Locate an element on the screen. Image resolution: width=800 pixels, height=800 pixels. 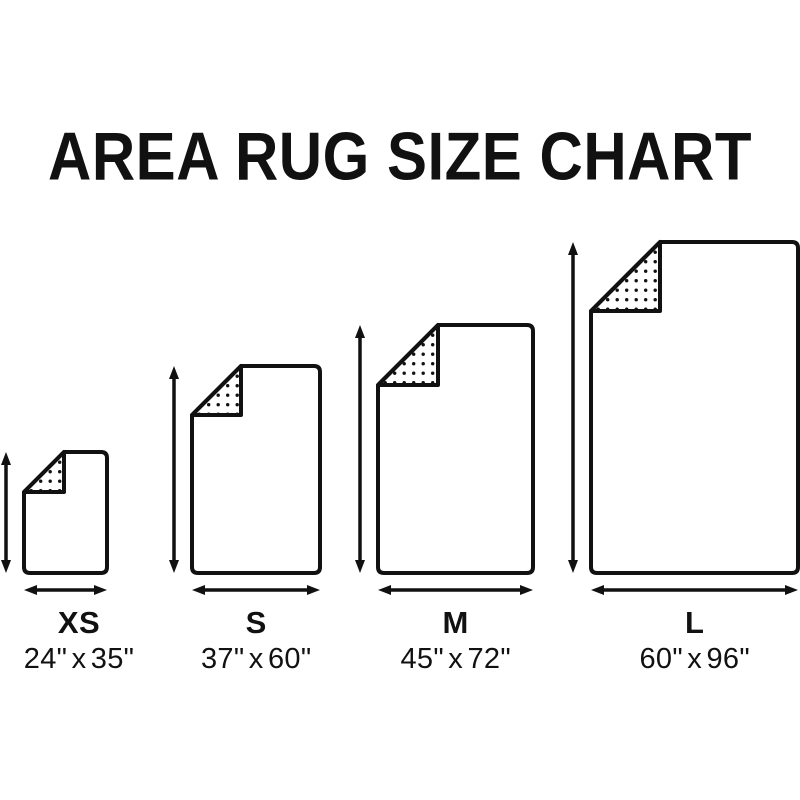
rug-labels-m: M 45" x 72" is located at coordinates (444, 636).